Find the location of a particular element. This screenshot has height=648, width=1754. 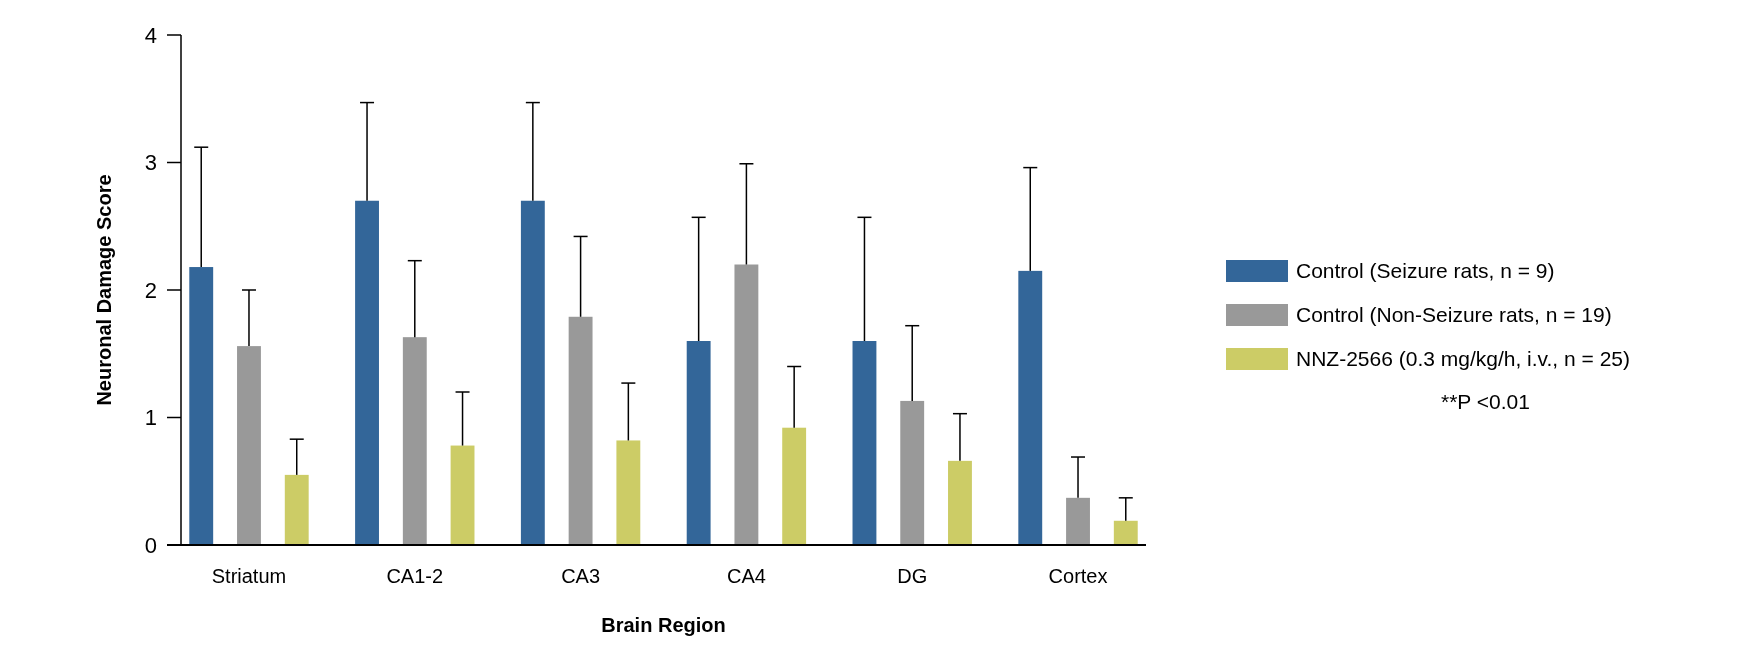

x-tick-label: Cortex is located at coordinates (1078, 576).